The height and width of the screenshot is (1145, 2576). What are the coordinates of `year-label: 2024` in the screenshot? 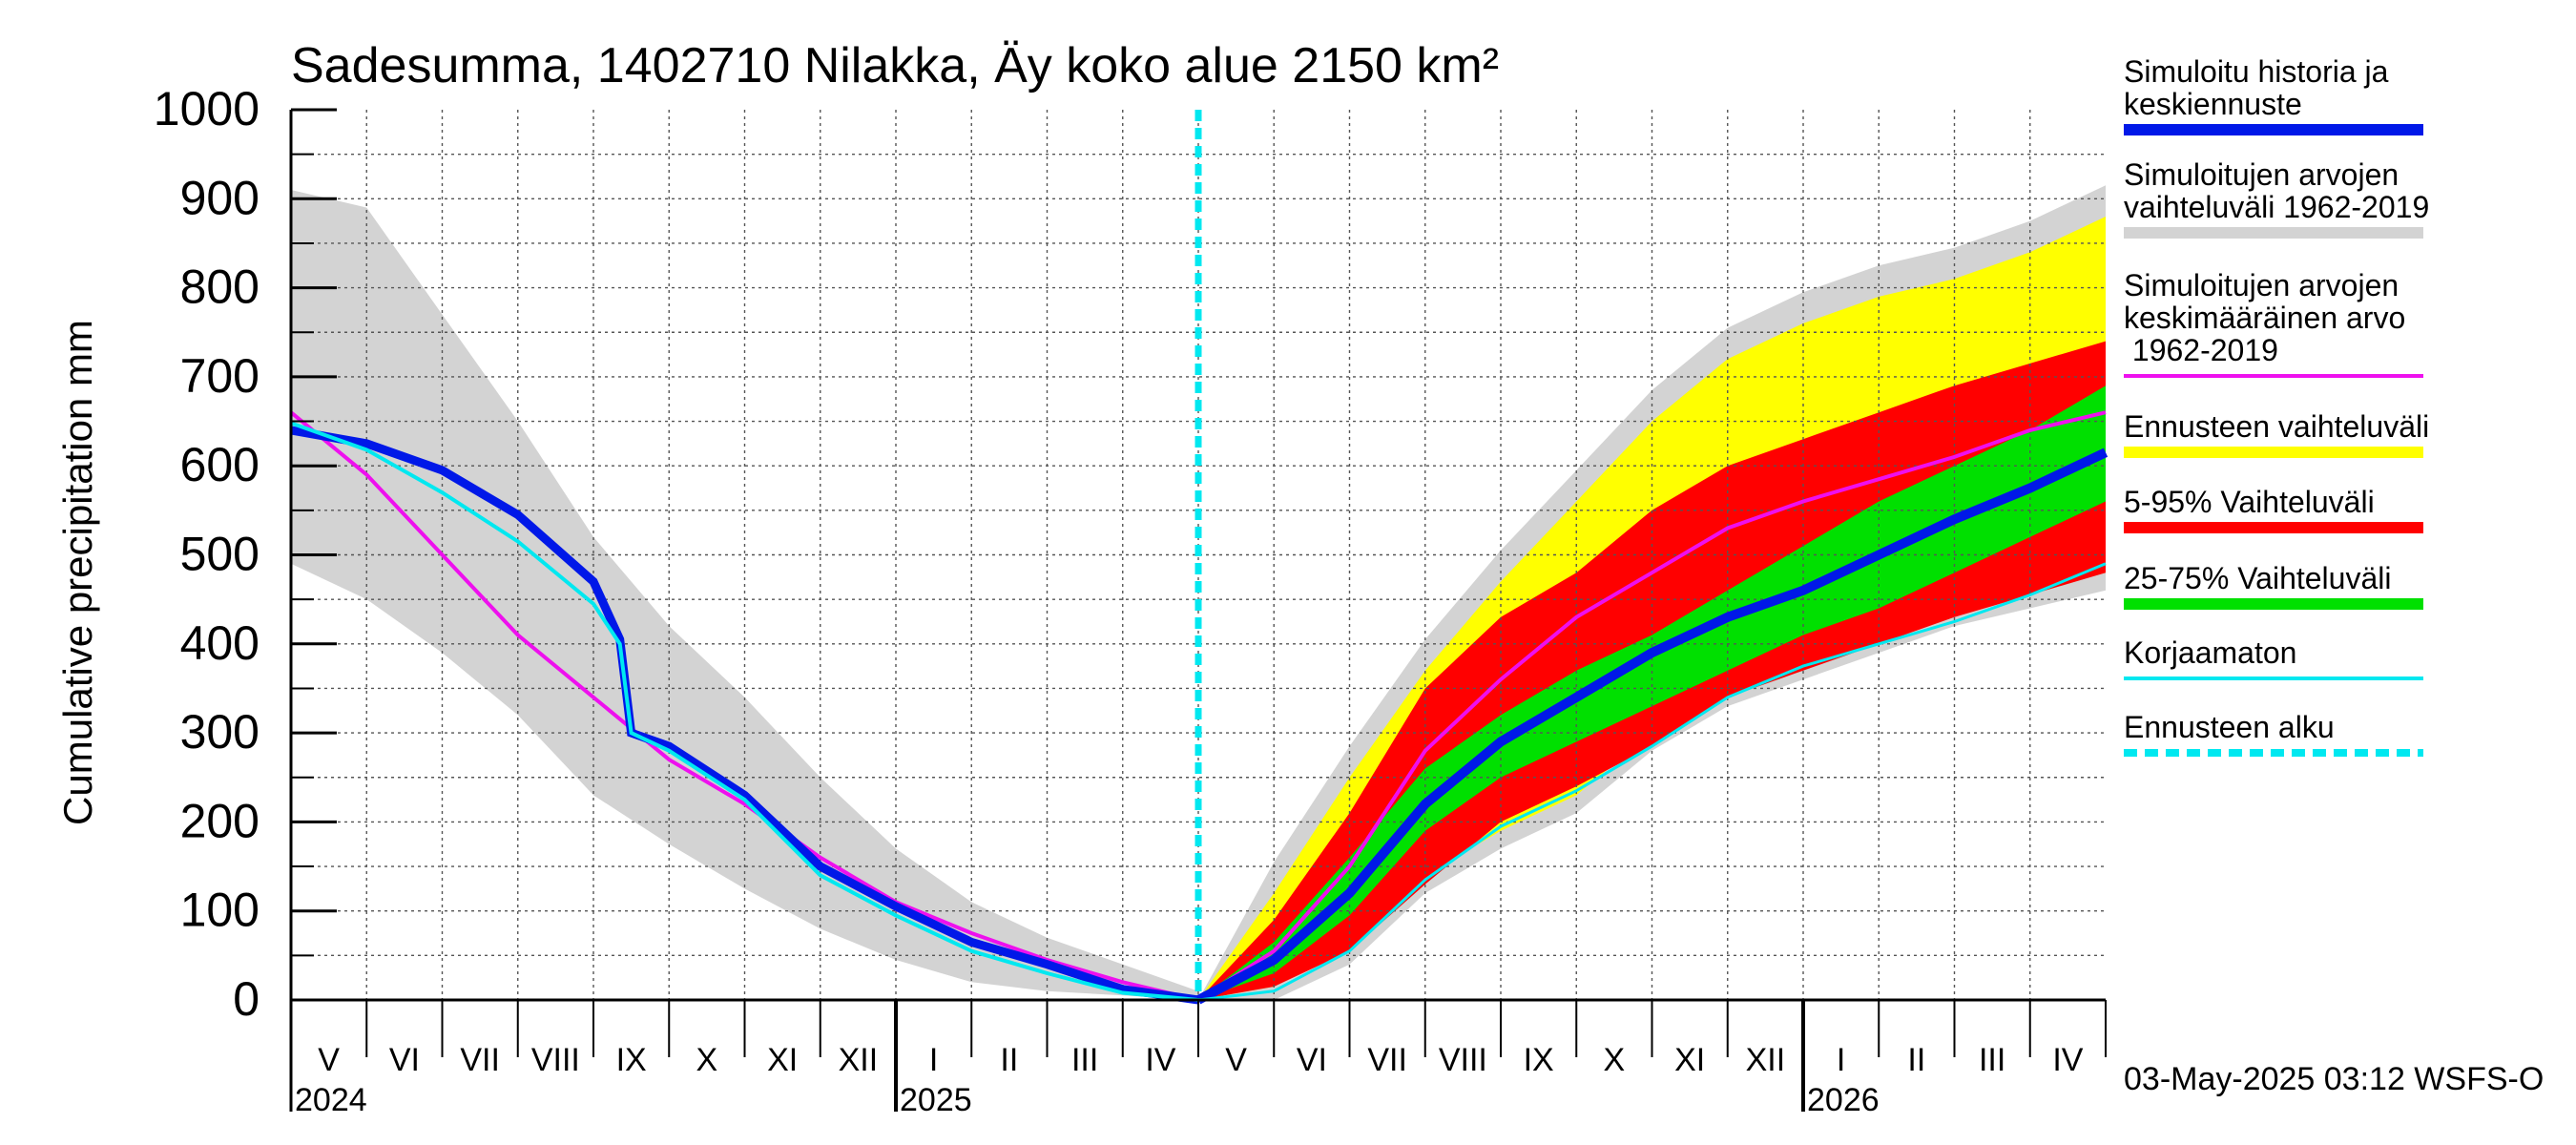 It's located at (331, 1100).